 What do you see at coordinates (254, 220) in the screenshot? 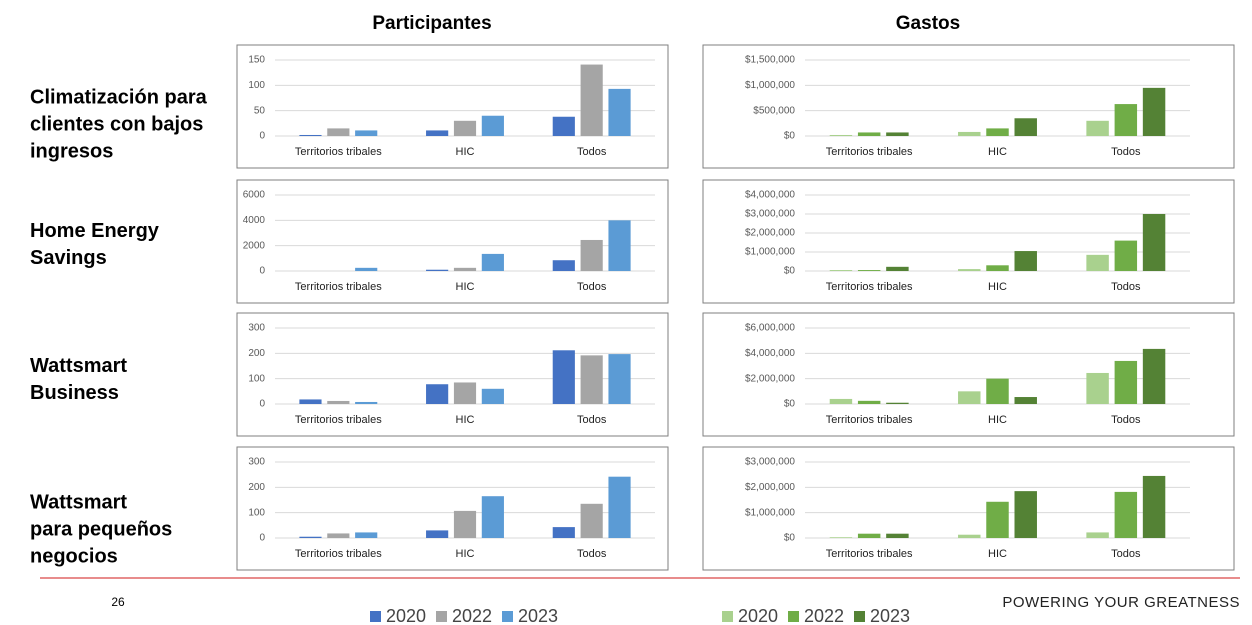
I see `y-tick-label: 4000` at bounding box center [254, 220].